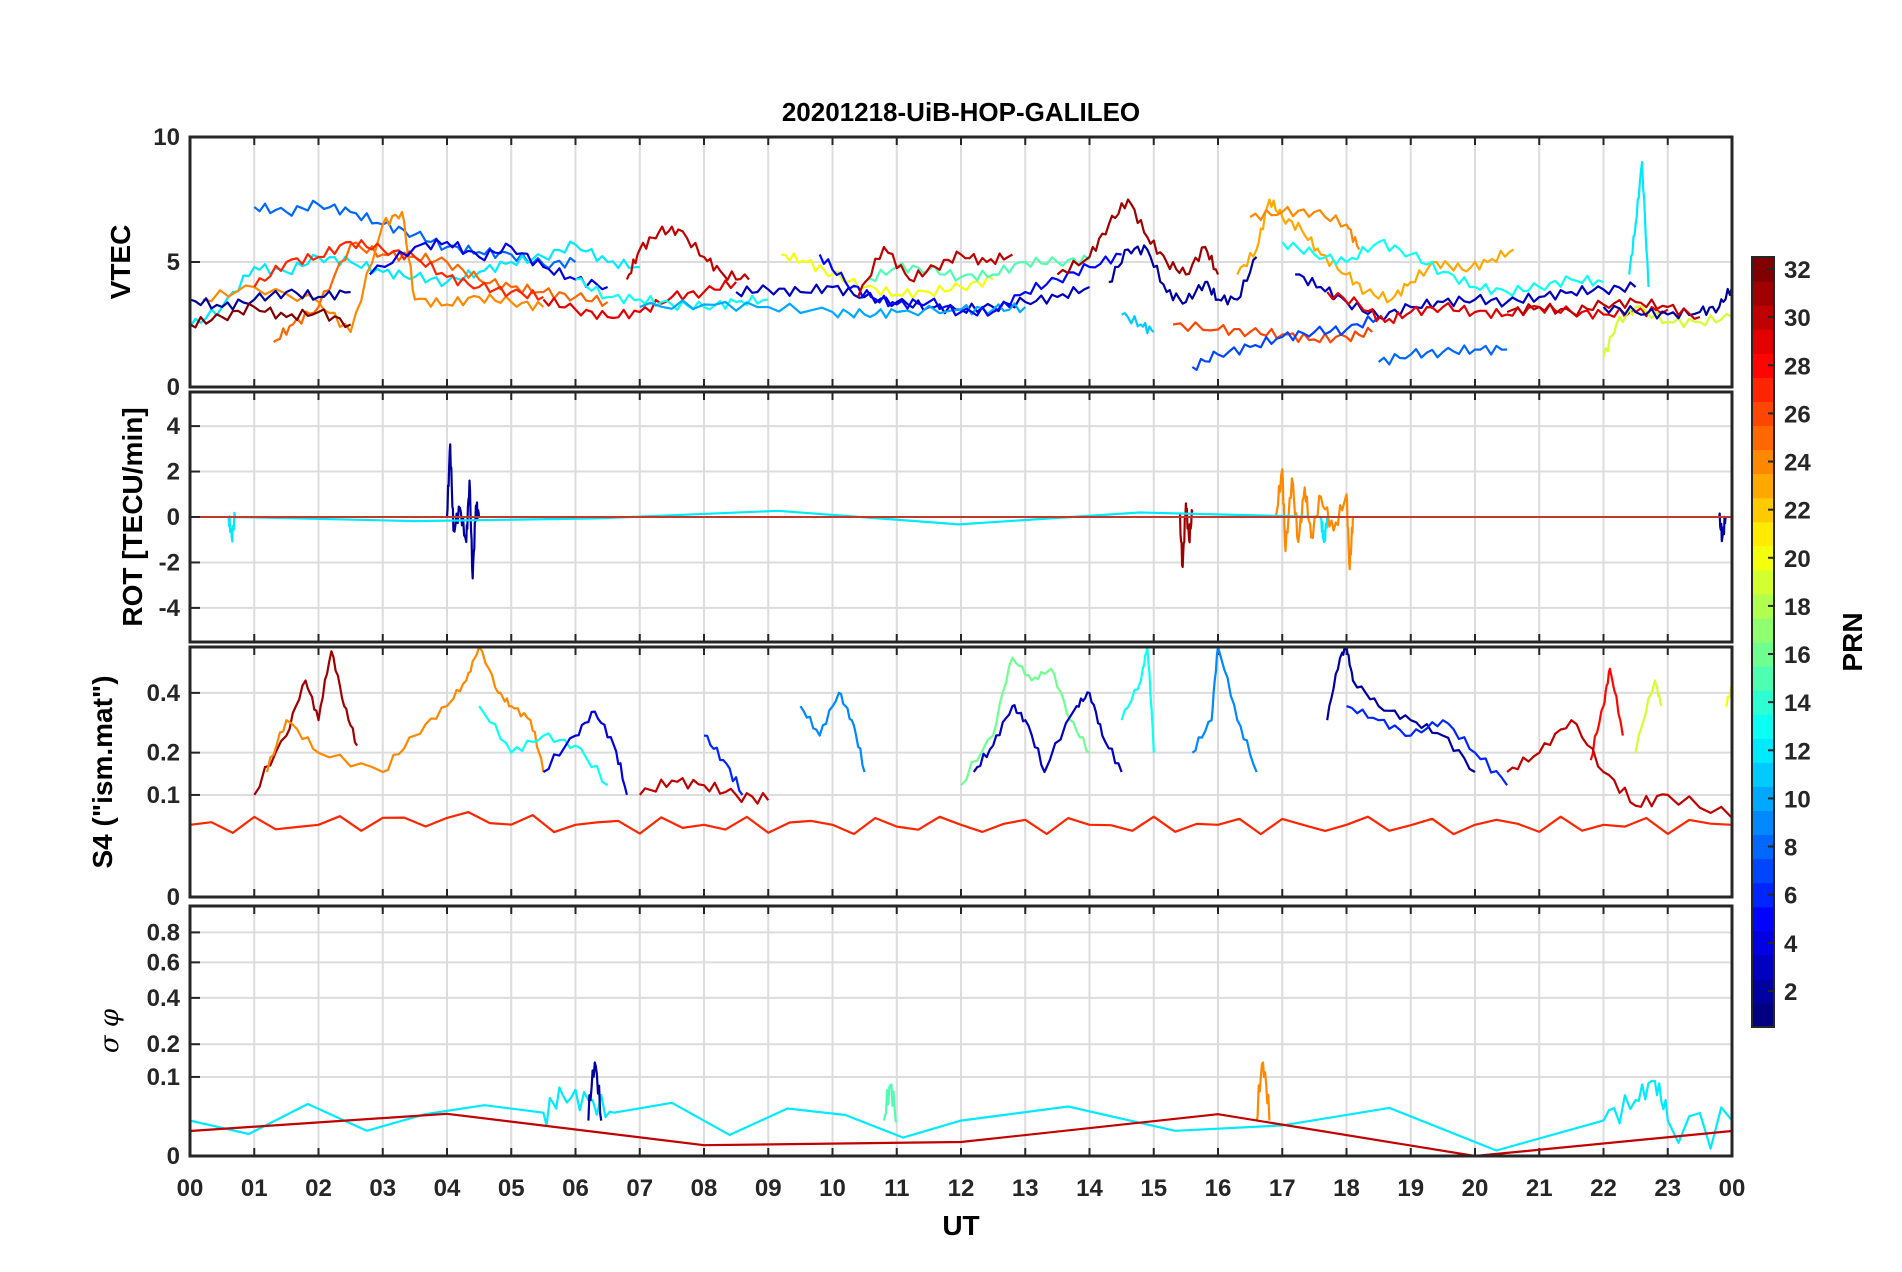 The height and width of the screenshot is (1272, 1902). What do you see at coordinates (1603, 1188) in the screenshot?
I see `x-tick-label: 22` at bounding box center [1603, 1188].